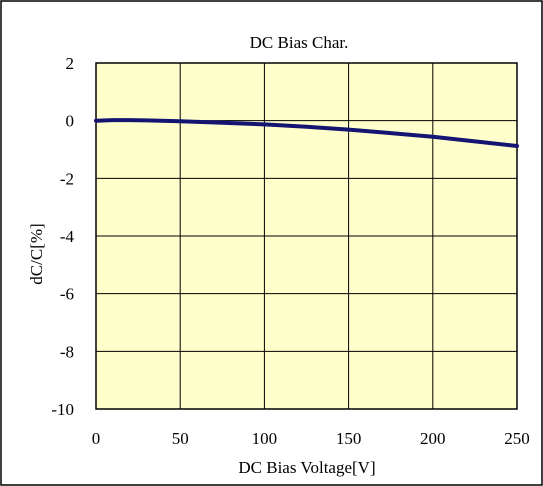  What do you see at coordinates (349, 438) in the screenshot?
I see `x-tick-label: 150` at bounding box center [349, 438].